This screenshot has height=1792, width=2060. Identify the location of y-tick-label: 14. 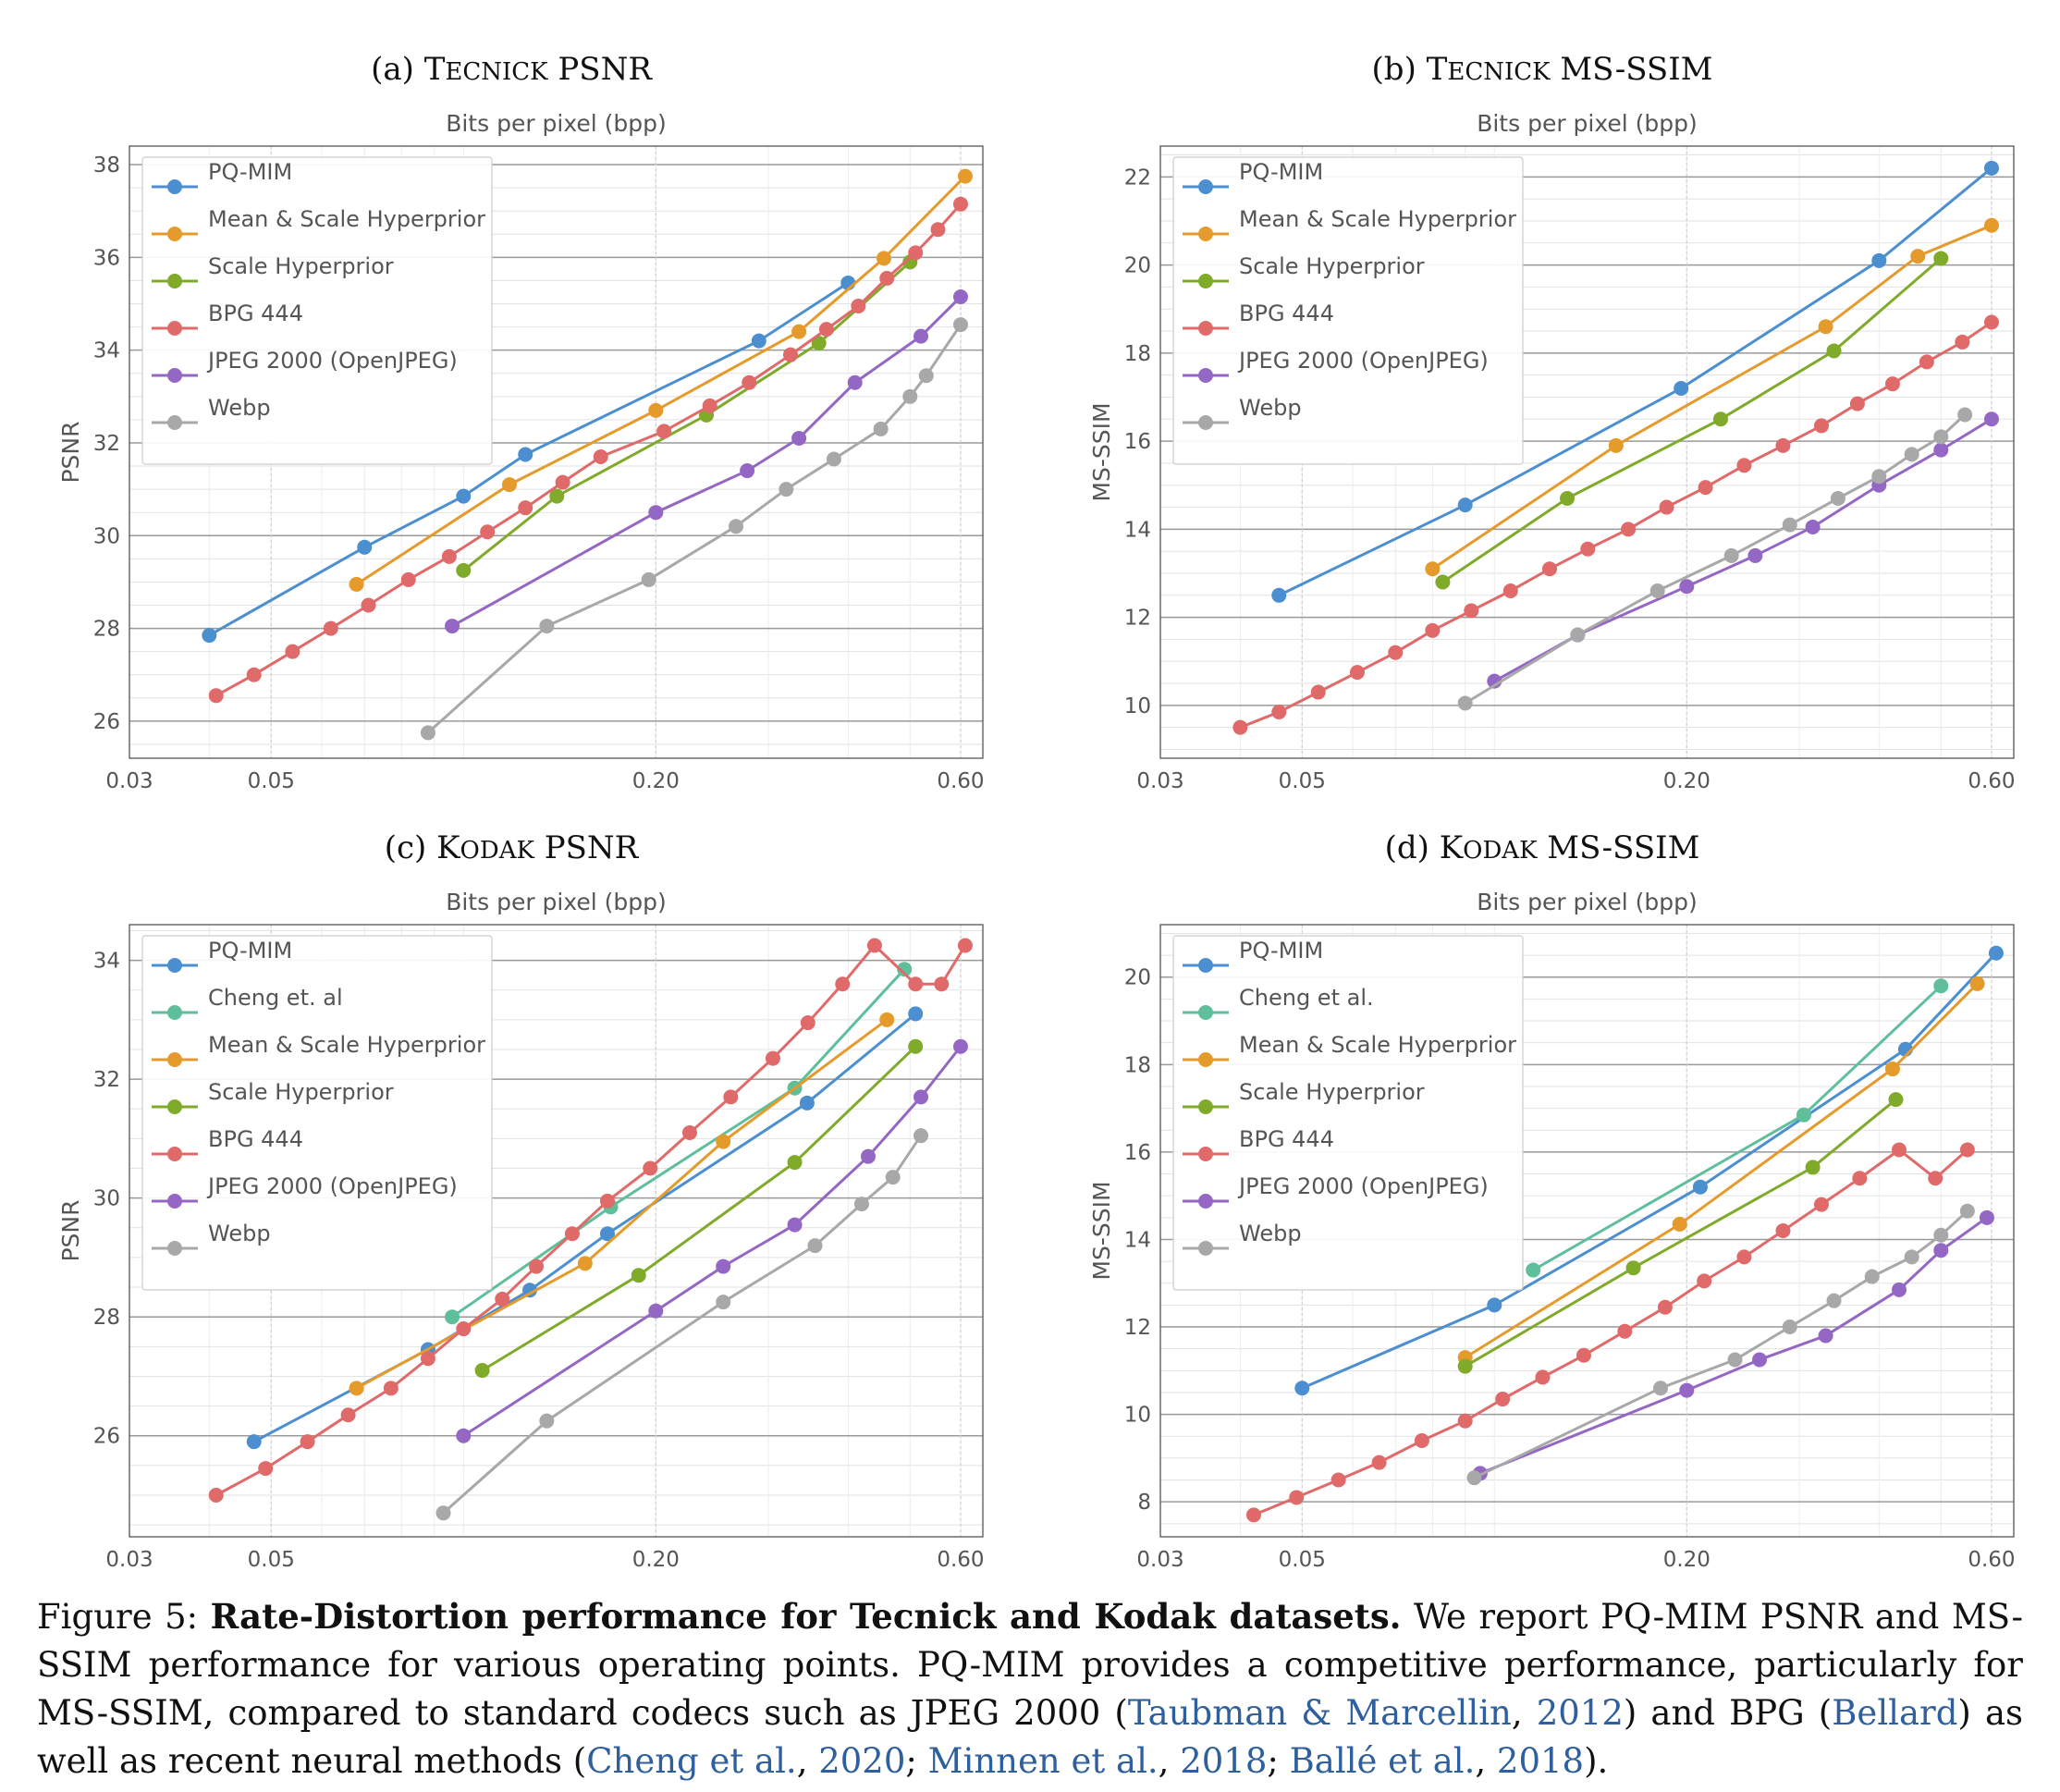
(1137, 530).